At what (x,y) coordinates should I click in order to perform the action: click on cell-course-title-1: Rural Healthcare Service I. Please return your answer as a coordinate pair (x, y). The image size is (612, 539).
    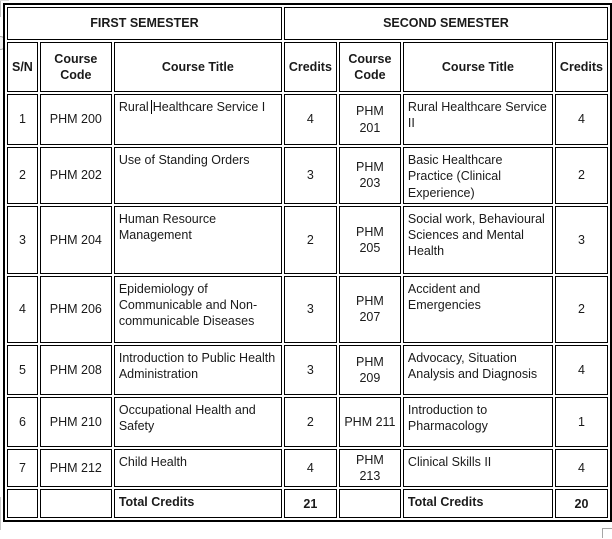
    Looking at the image, I should click on (197, 119).